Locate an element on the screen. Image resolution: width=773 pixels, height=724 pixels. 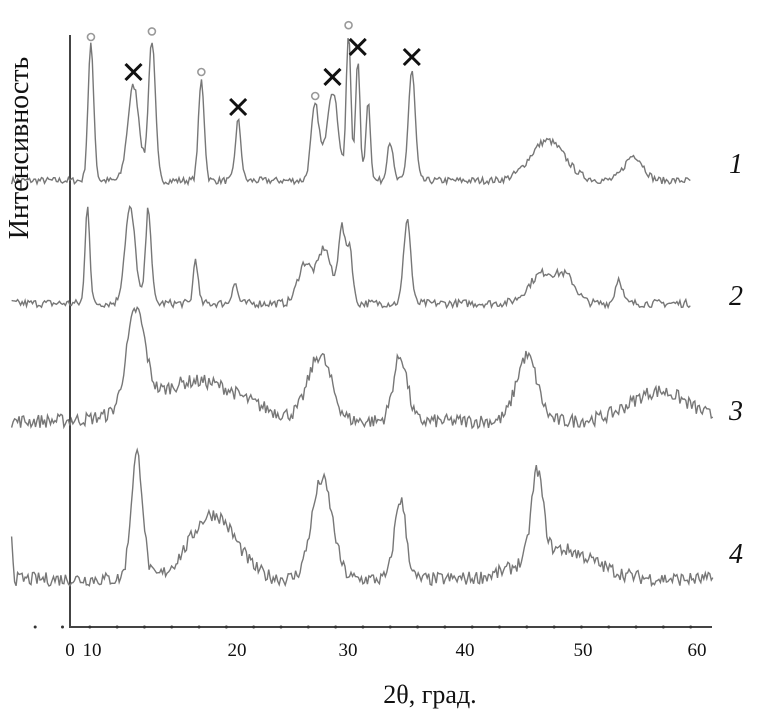
series-2-line is located at coordinates (351, 257).